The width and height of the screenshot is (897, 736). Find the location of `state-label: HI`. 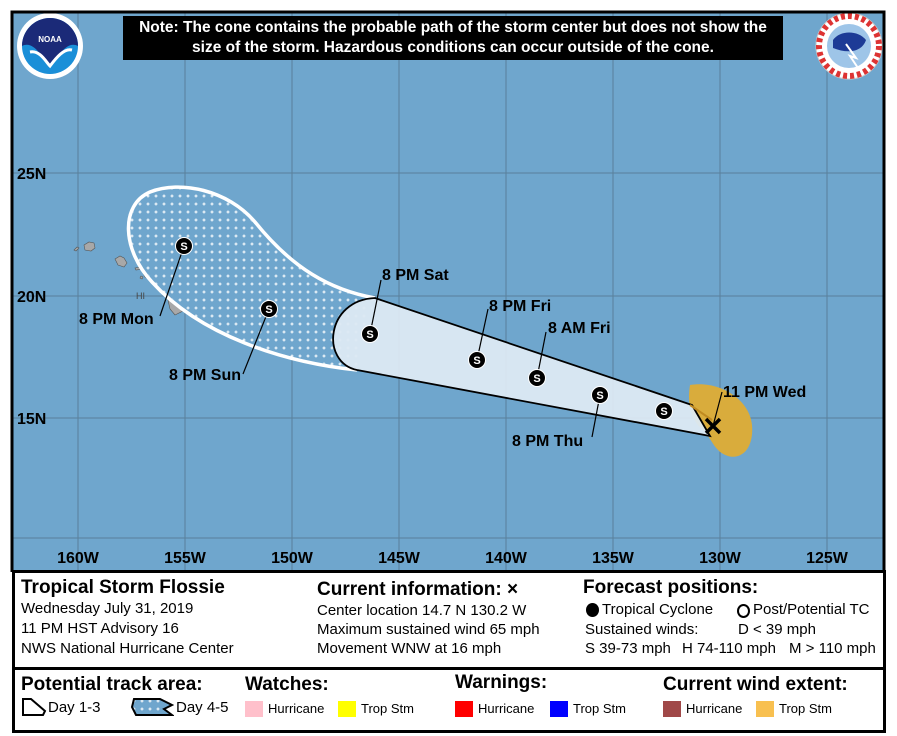

state-label: HI is located at coordinates (140, 296).